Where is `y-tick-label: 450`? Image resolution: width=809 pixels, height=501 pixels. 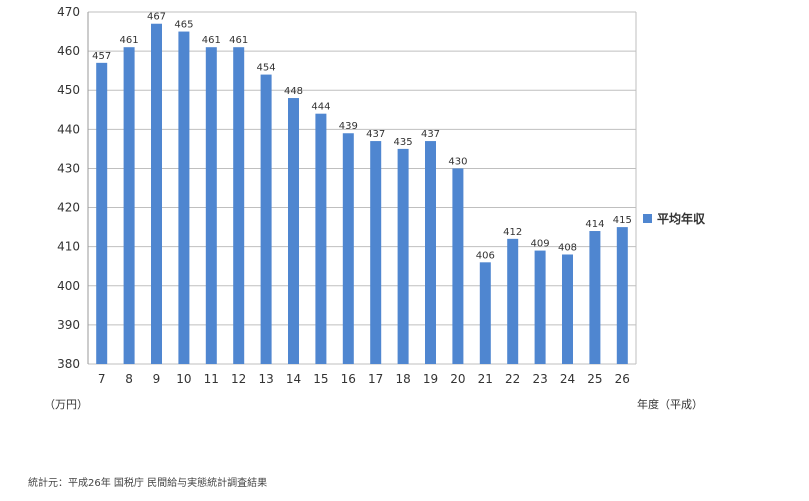 y-tick-label: 450 is located at coordinates (68, 90).